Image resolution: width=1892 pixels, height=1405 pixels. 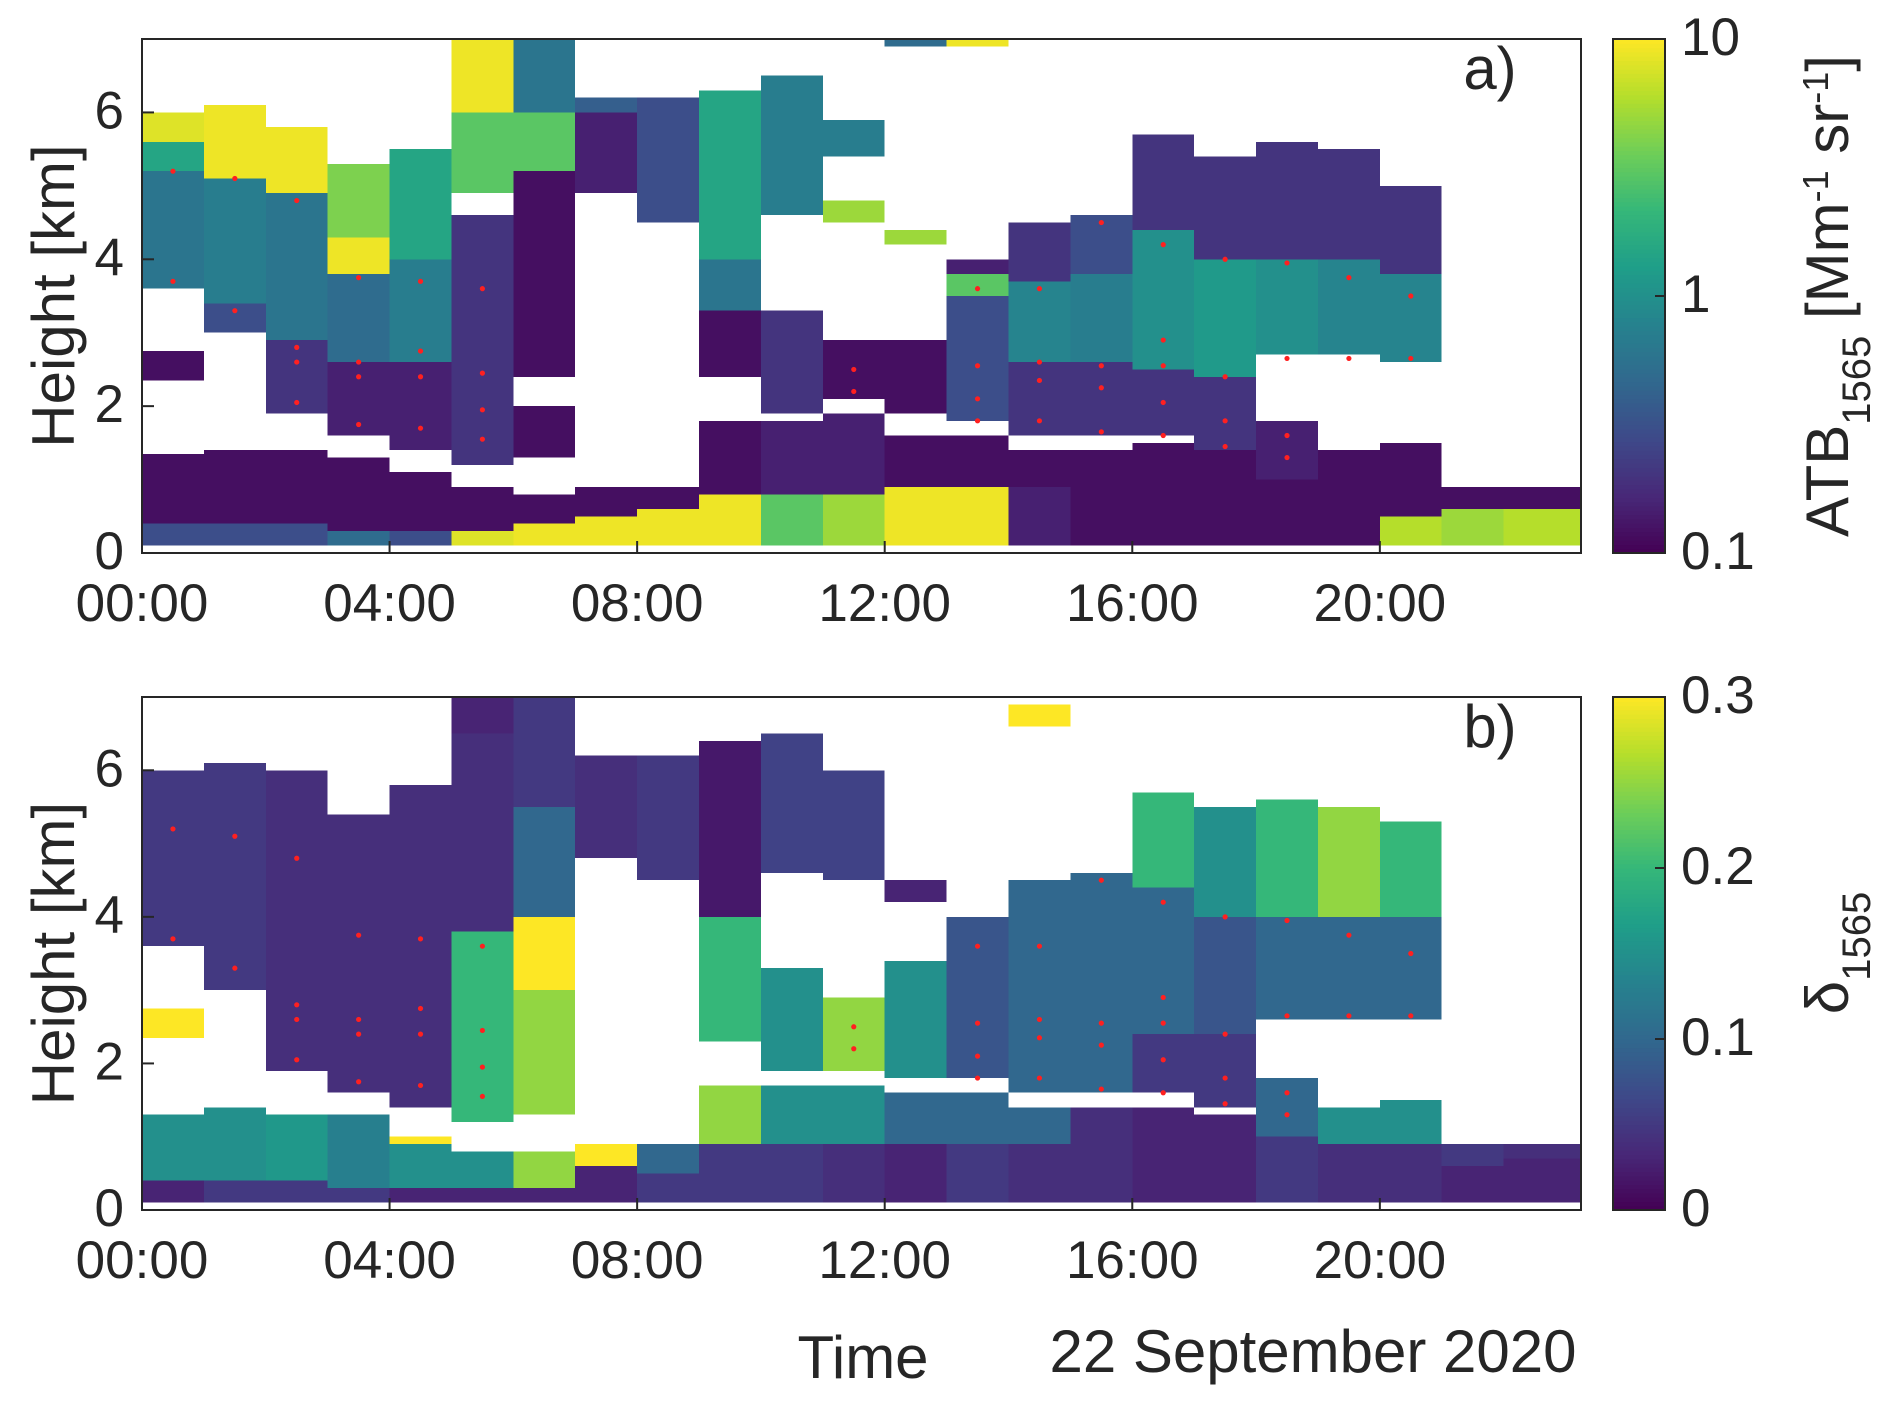 I want to click on y-axis-label: Height [km], so click(x=53, y=295).